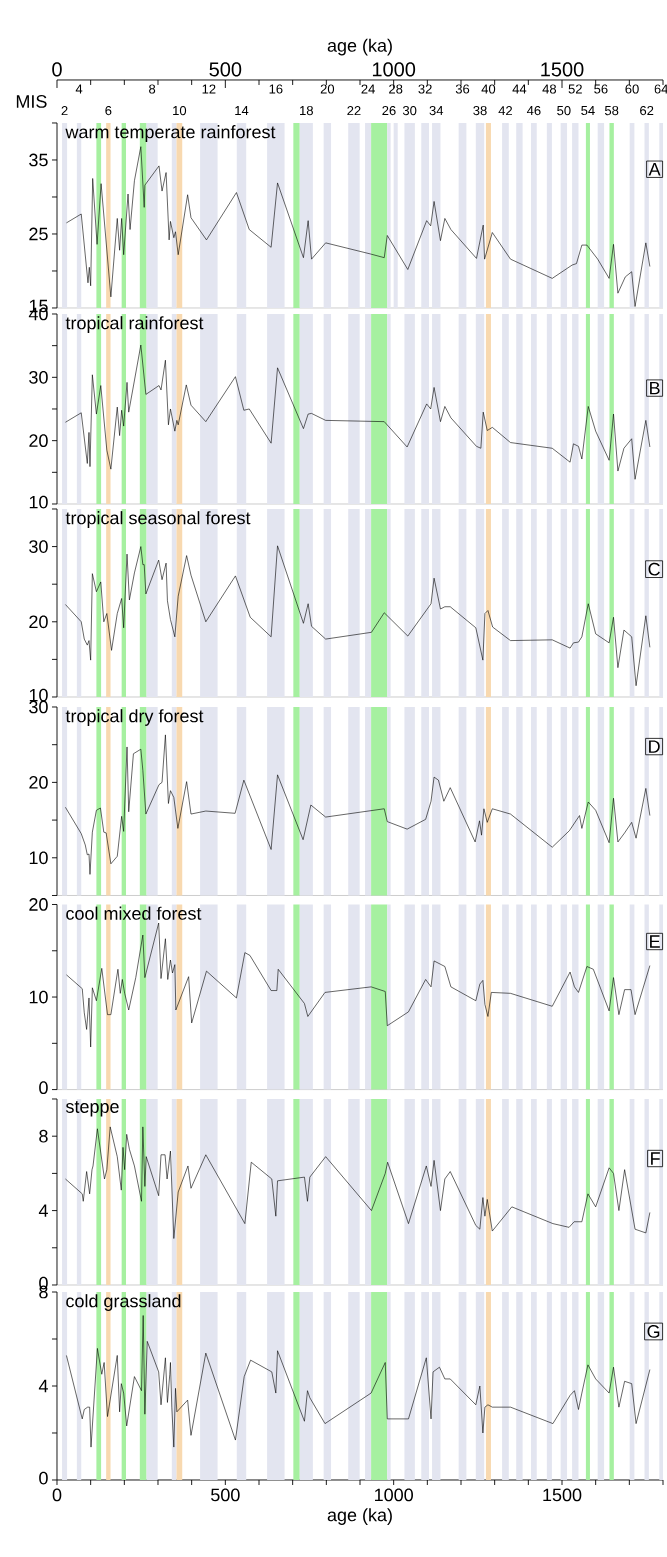 The width and height of the screenshot is (667, 1557). Describe the element at coordinates (209, 89) in the screenshot. I see `band-label: 12` at that location.